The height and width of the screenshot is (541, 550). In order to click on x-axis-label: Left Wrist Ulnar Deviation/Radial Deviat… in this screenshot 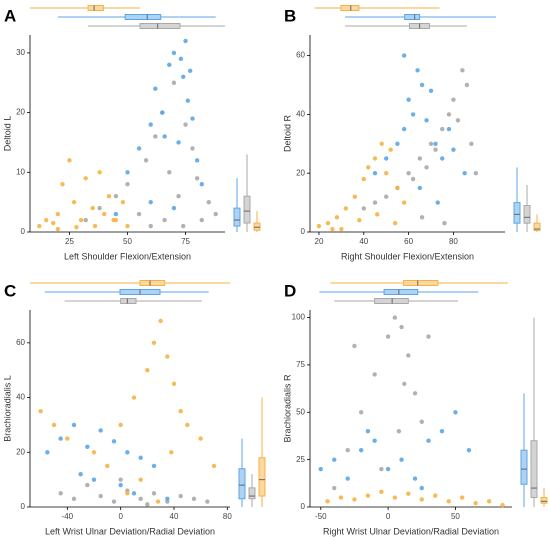, I will do `click(130, 531)`.